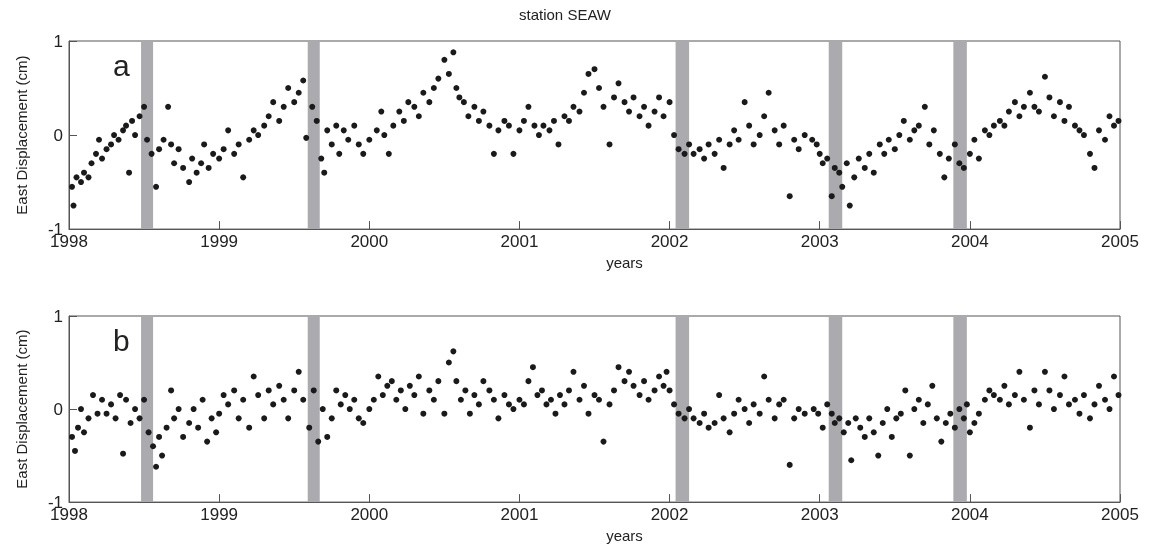 The width and height of the screenshot is (1149, 548). I want to click on chart-title: station SEAW, so click(565, 14).